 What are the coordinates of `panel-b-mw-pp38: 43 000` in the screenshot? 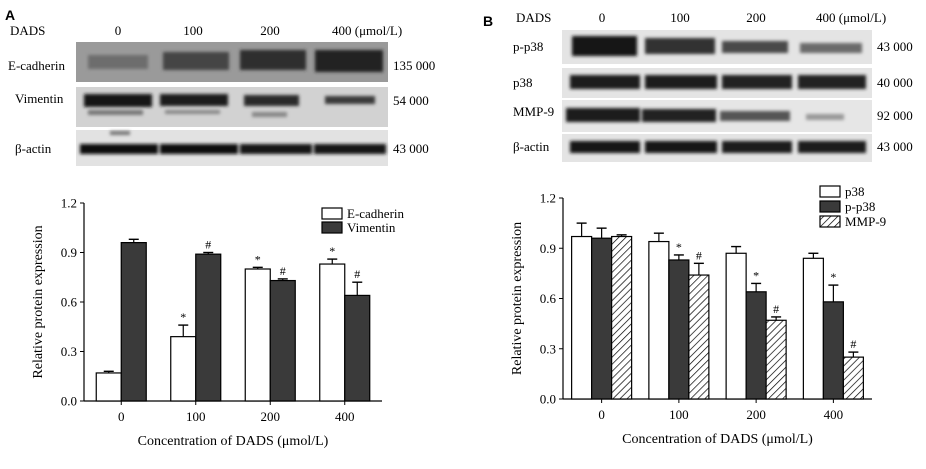 It's located at (895, 46).